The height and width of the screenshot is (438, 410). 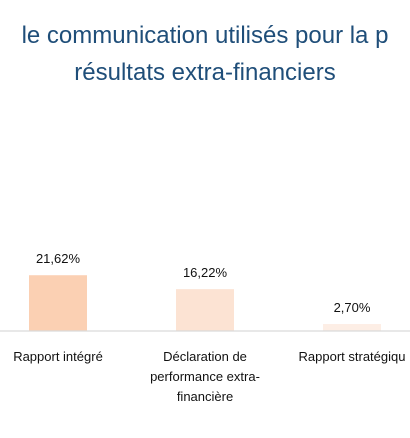 I want to click on category-label-2-line-2: performance extra-, so click(x=205, y=376).